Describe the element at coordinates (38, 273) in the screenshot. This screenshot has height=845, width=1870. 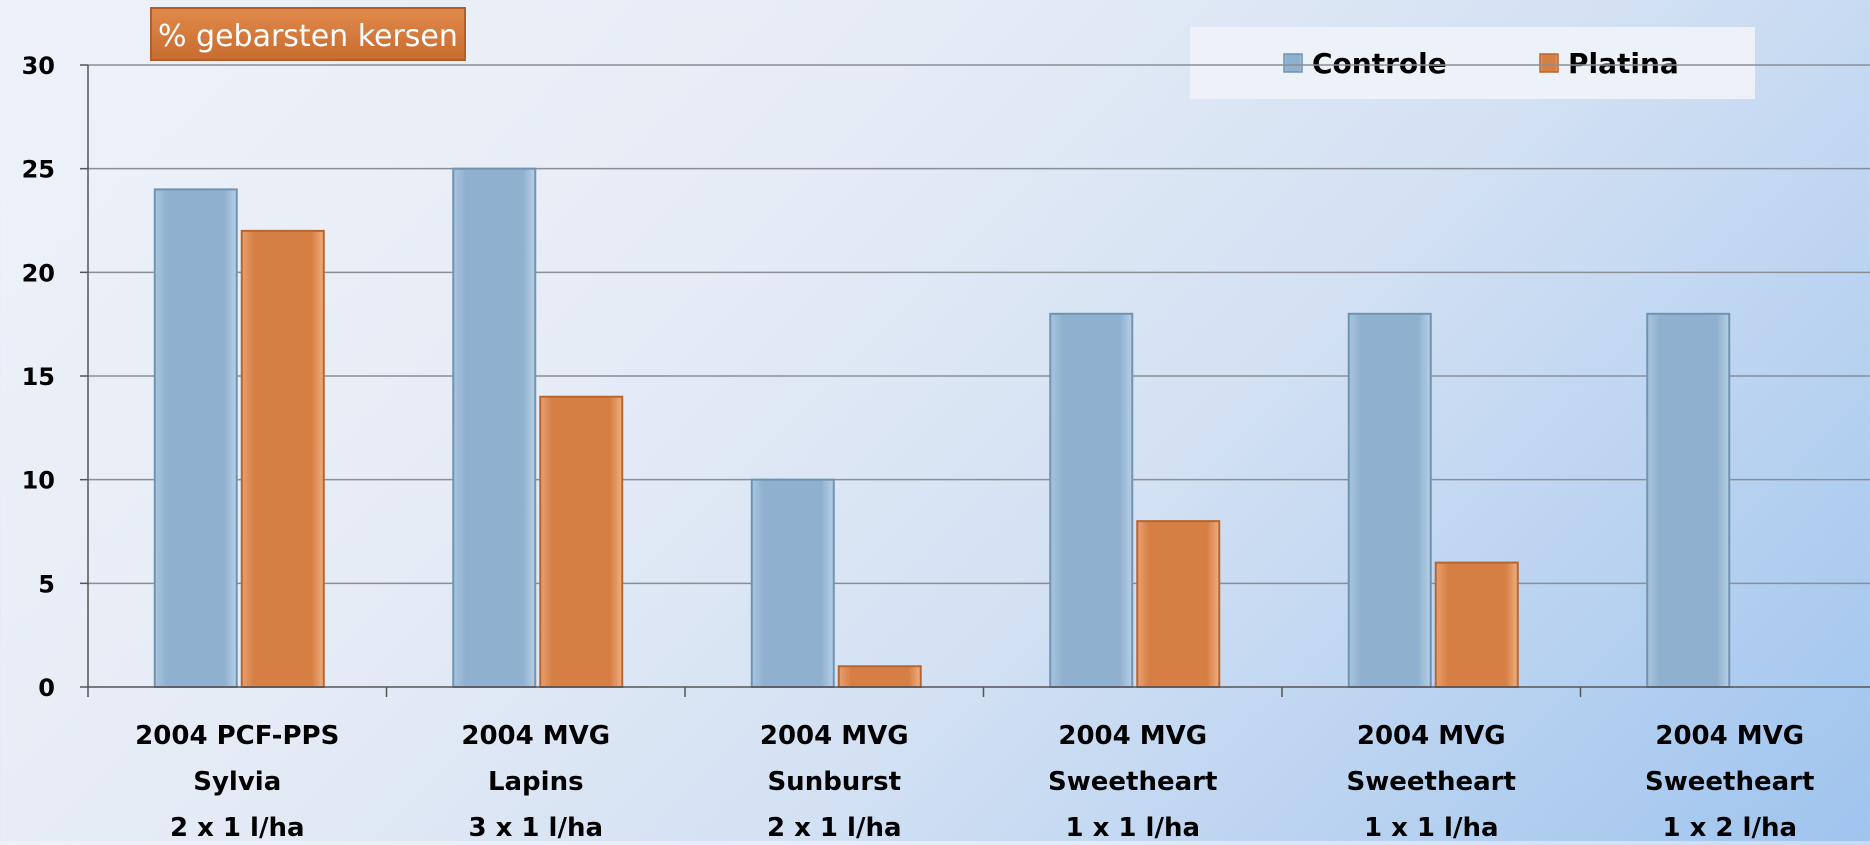
I see `y-tick-label: 20` at that location.